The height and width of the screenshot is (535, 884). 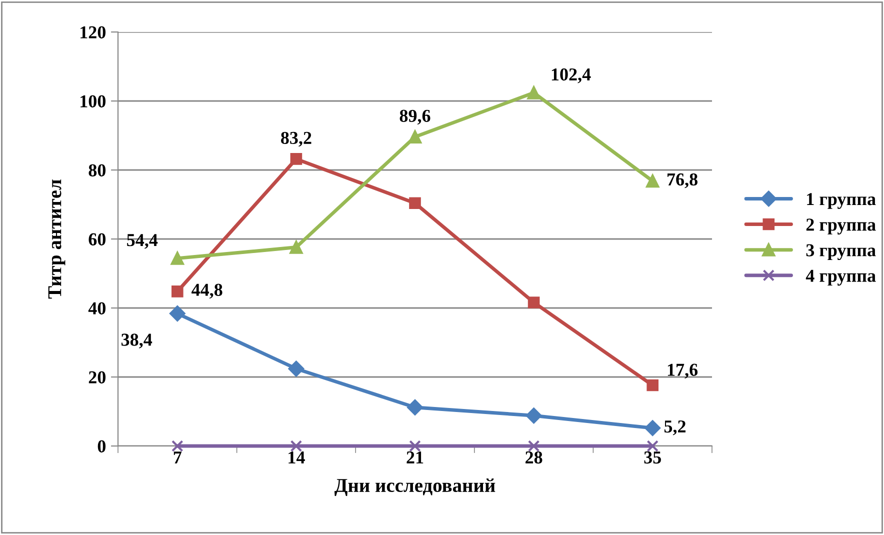 What do you see at coordinates (534, 457) in the screenshot?
I see `x-tick-label: 28` at bounding box center [534, 457].